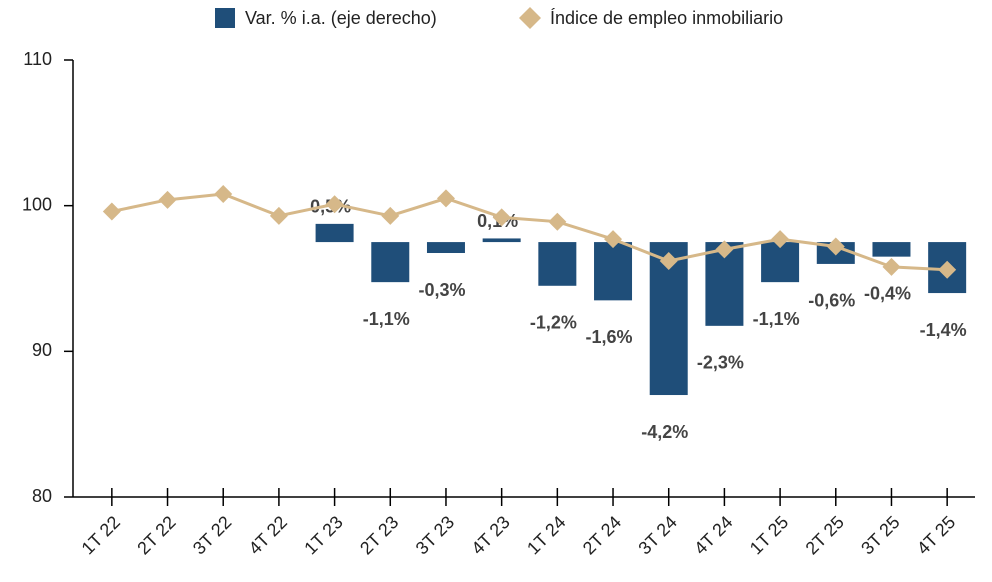 This screenshot has width=992, height=582. Describe the element at coordinates (101, 535) in the screenshot. I see `x-tick-label: 1T 22` at that location.